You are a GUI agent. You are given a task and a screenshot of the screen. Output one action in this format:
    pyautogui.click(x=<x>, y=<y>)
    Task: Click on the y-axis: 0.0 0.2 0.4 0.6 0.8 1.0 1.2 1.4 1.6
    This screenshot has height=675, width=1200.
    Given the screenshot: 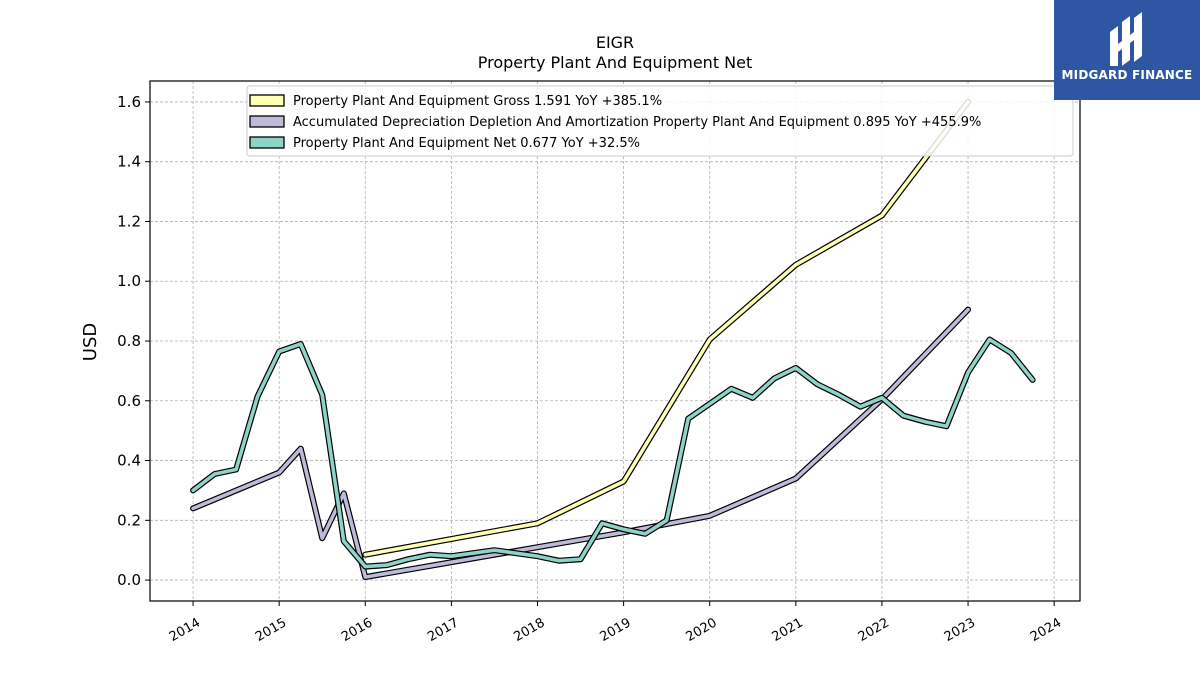 What is the action you would take?
    pyautogui.click(x=133, y=341)
    